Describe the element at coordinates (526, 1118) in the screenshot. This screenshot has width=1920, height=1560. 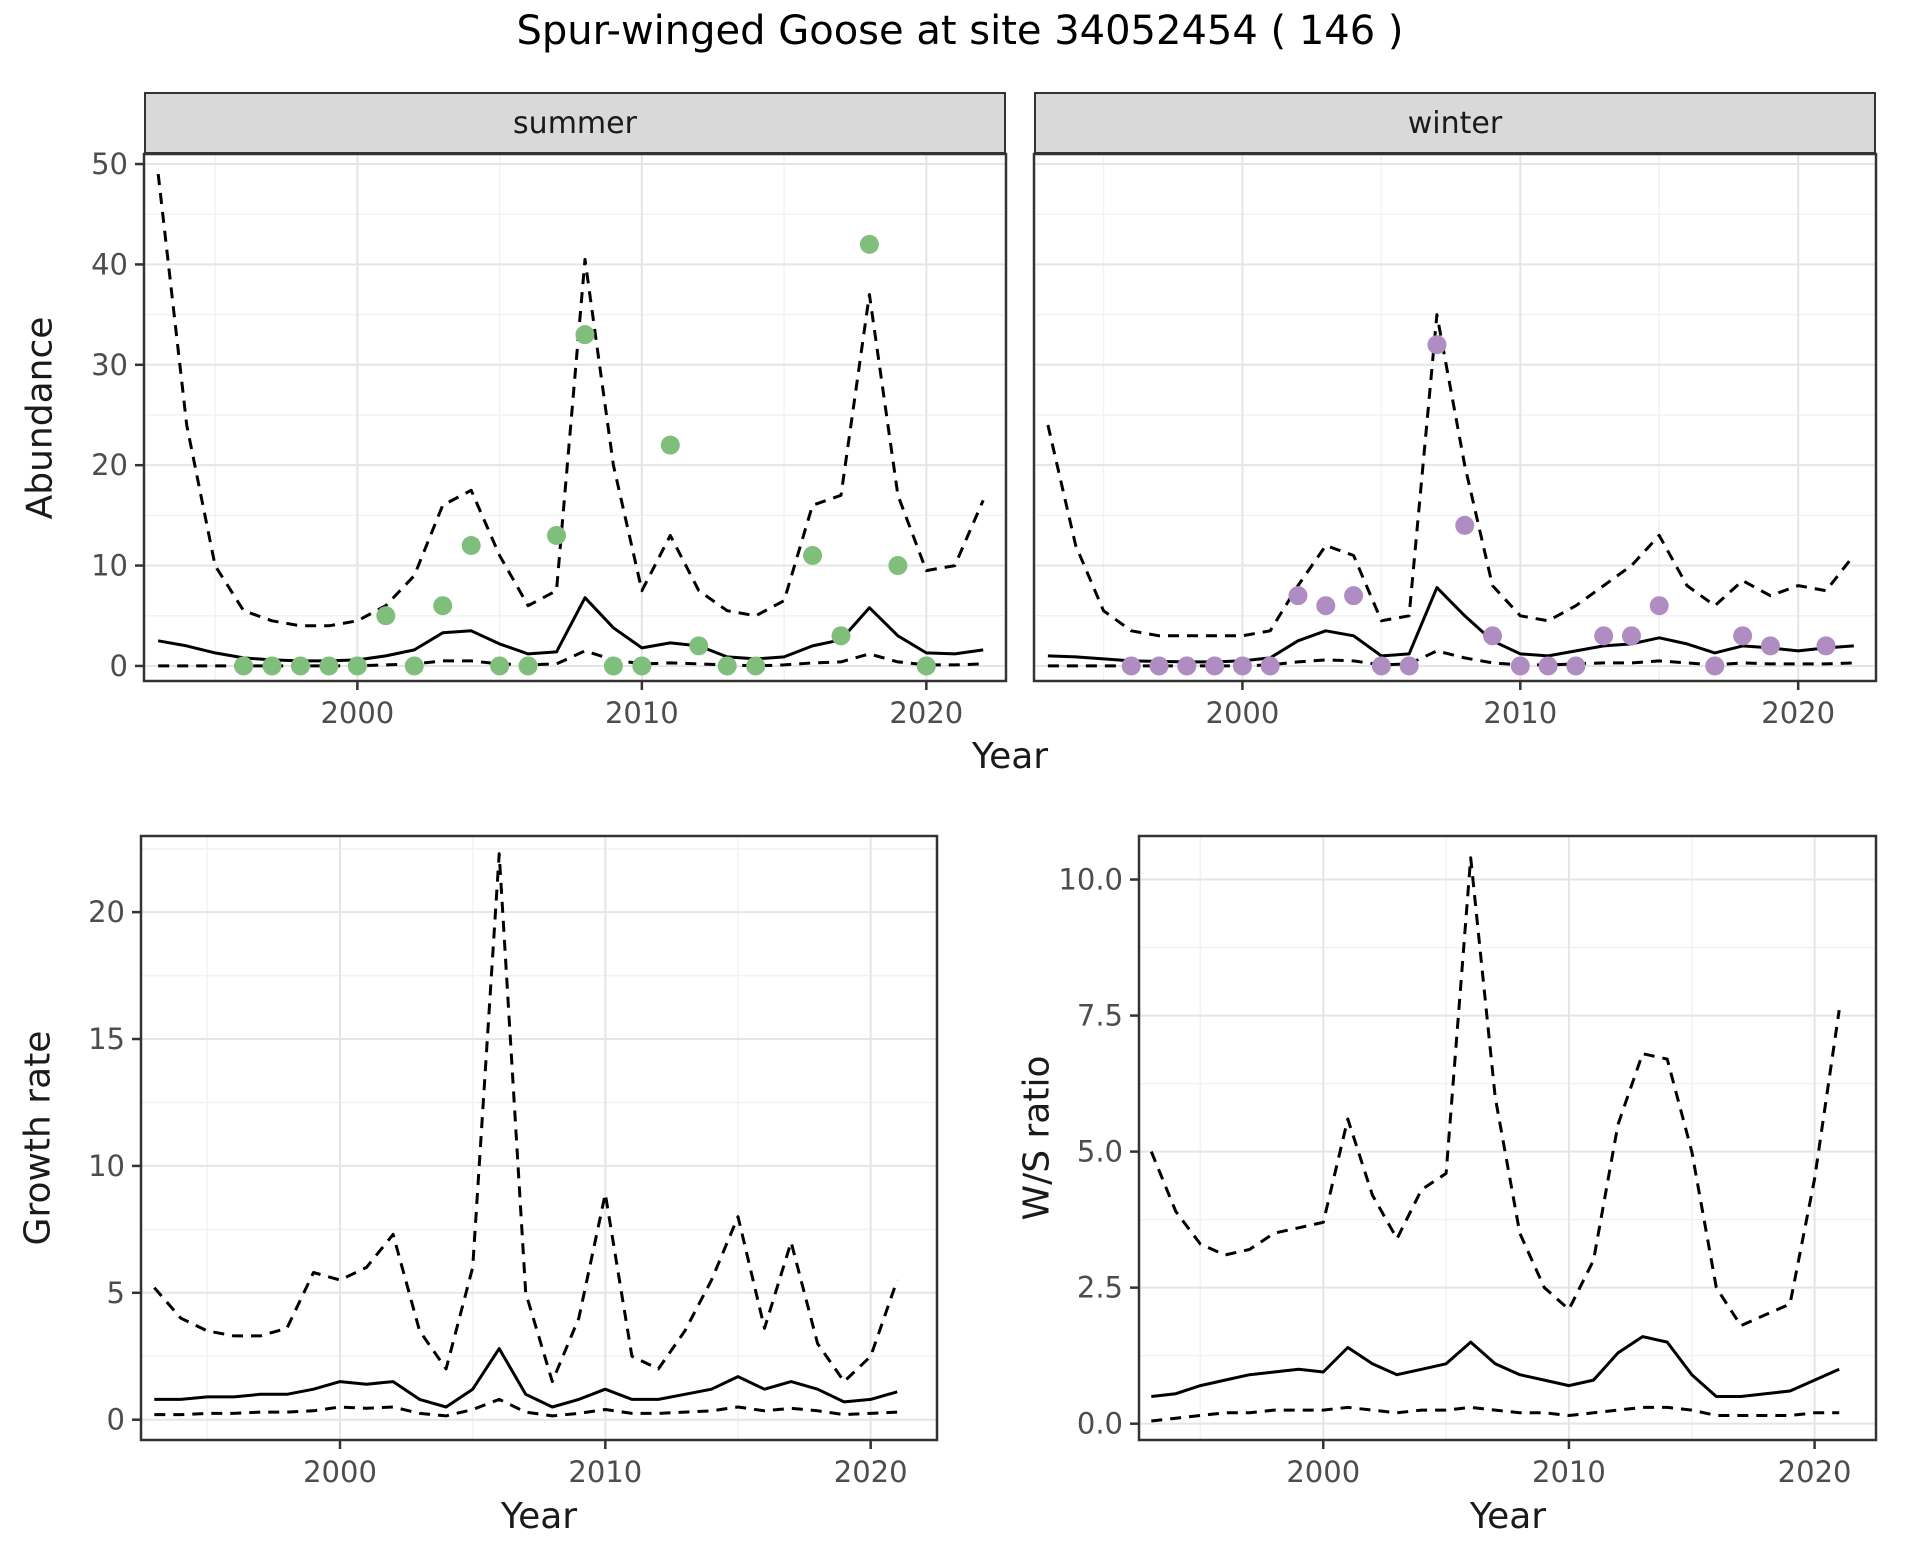
I see `growth-rate-upper-ci-line` at that location.